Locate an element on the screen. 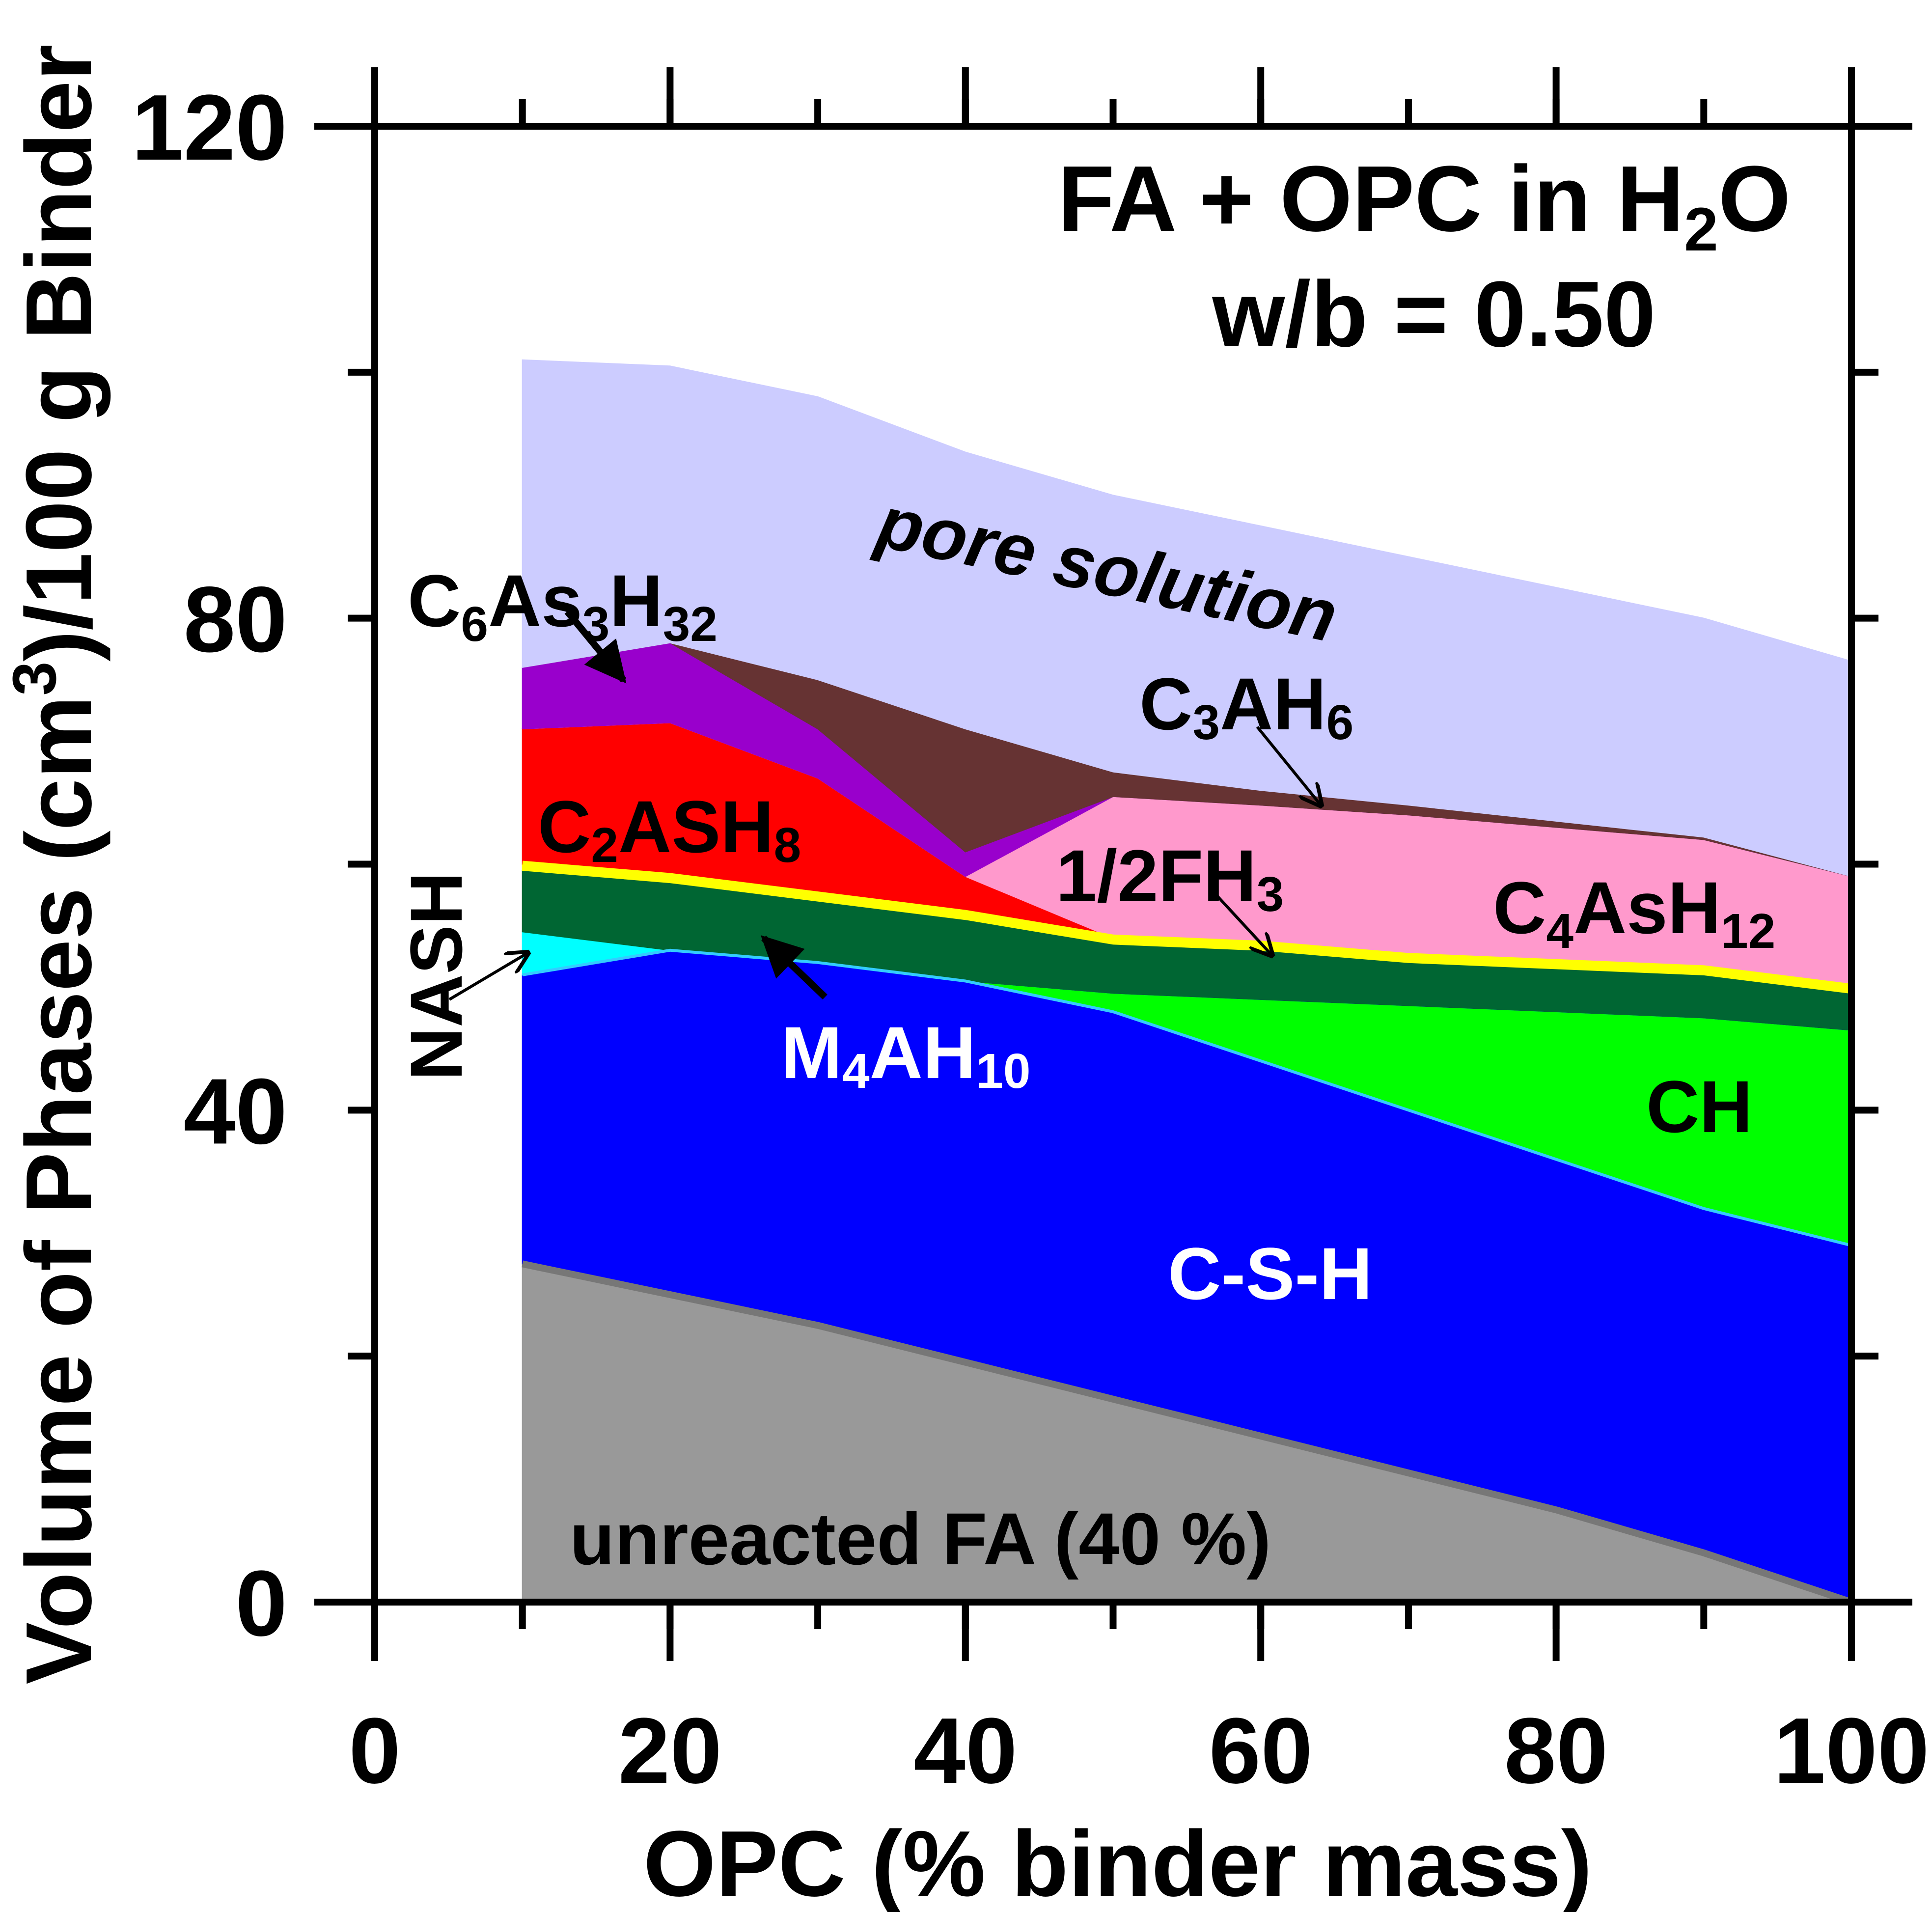 Image resolution: width=1932 pixels, height=1912 pixels. arrow-nash is located at coordinates (488, 977).